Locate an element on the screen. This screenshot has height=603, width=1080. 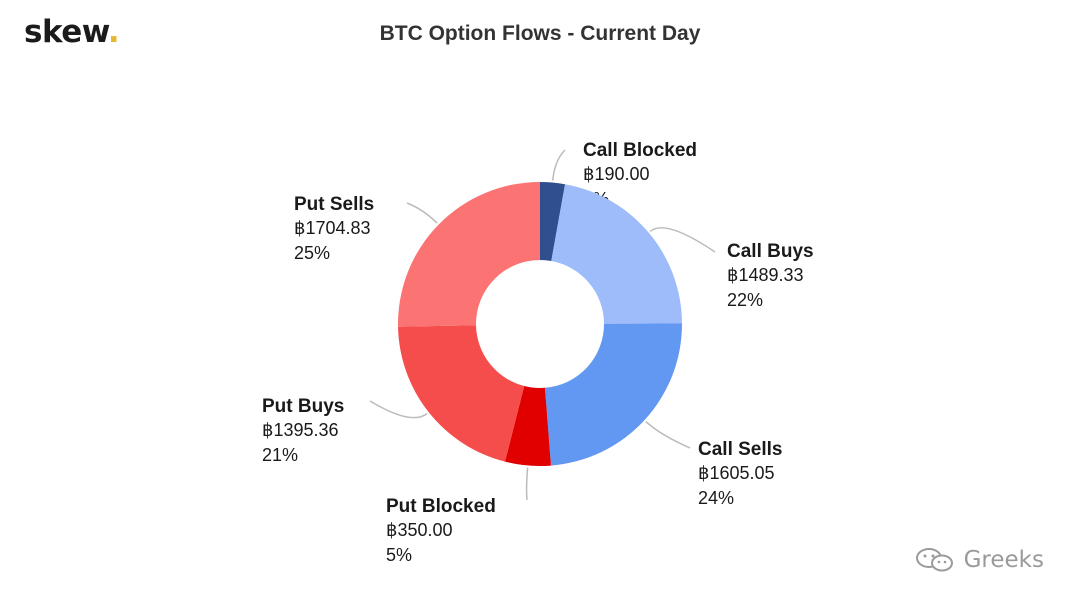
slice-label: Put Blocked ฿350.00 5% is located at coordinates (441, 530).